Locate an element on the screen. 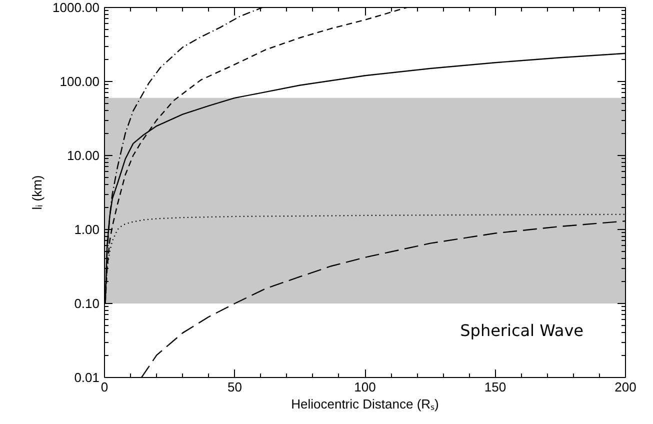 The height and width of the screenshot is (424, 653). x-axis-title: Heliocentric Distance (Rₛ) is located at coordinates (365, 404).